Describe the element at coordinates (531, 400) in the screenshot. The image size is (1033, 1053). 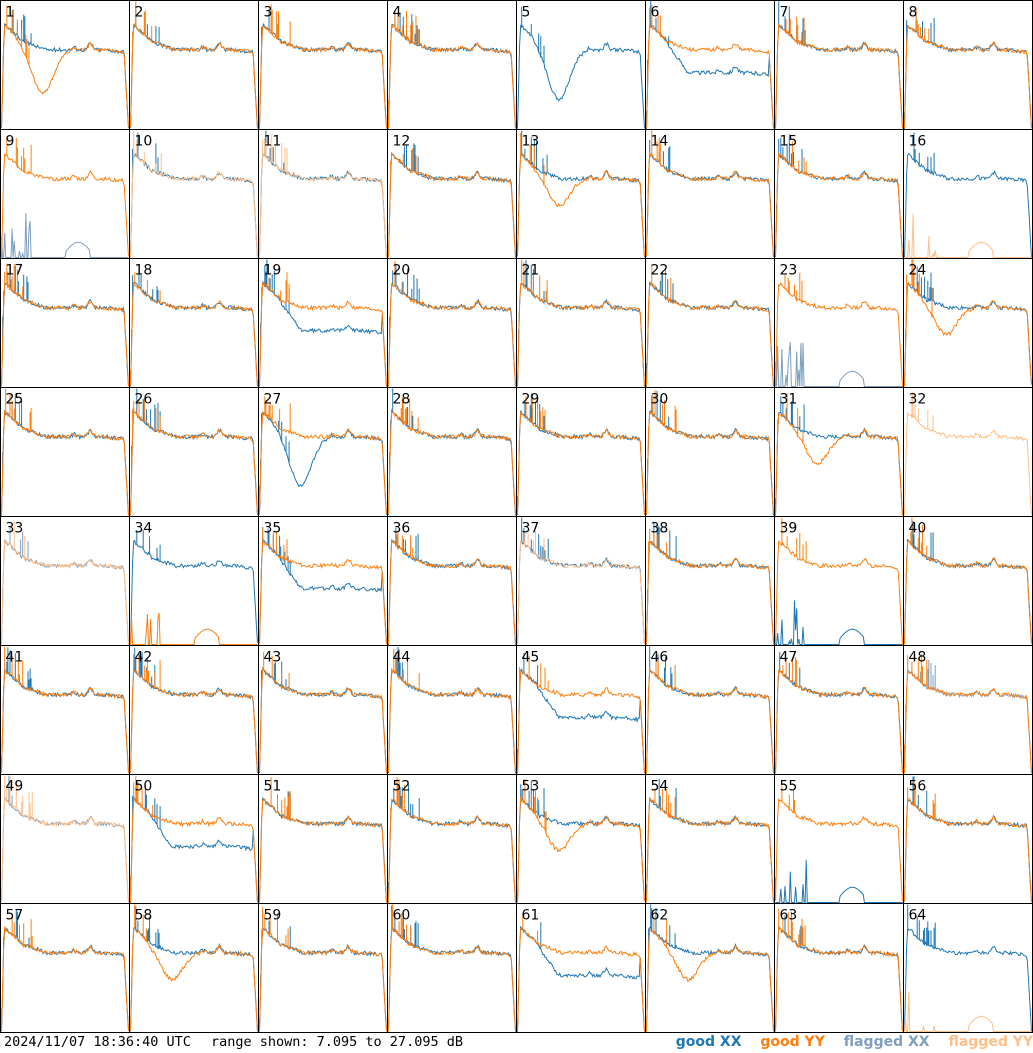
I see `panel-label: 29` at that location.